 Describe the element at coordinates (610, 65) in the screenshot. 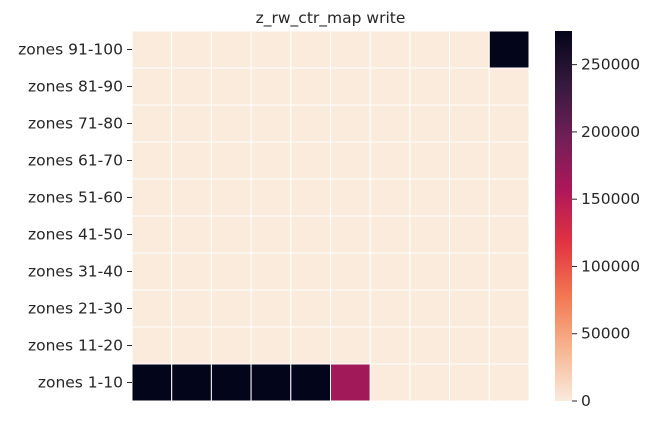

I see `colorbar-tick-label: 250000` at that location.